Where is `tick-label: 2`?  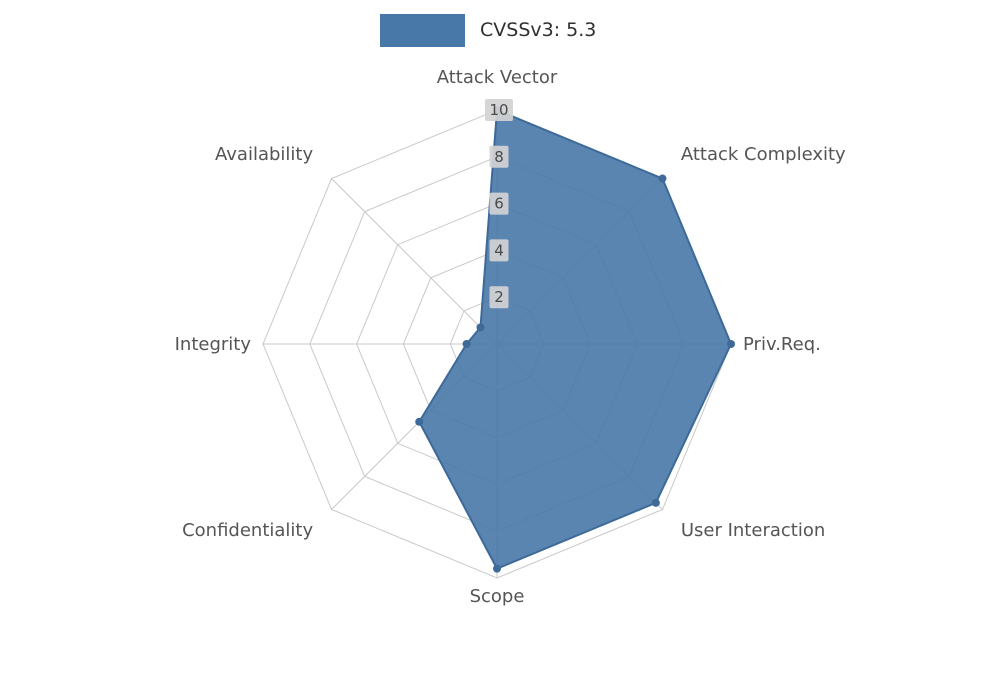 tick-label: 2 is located at coordinates (499, 297).